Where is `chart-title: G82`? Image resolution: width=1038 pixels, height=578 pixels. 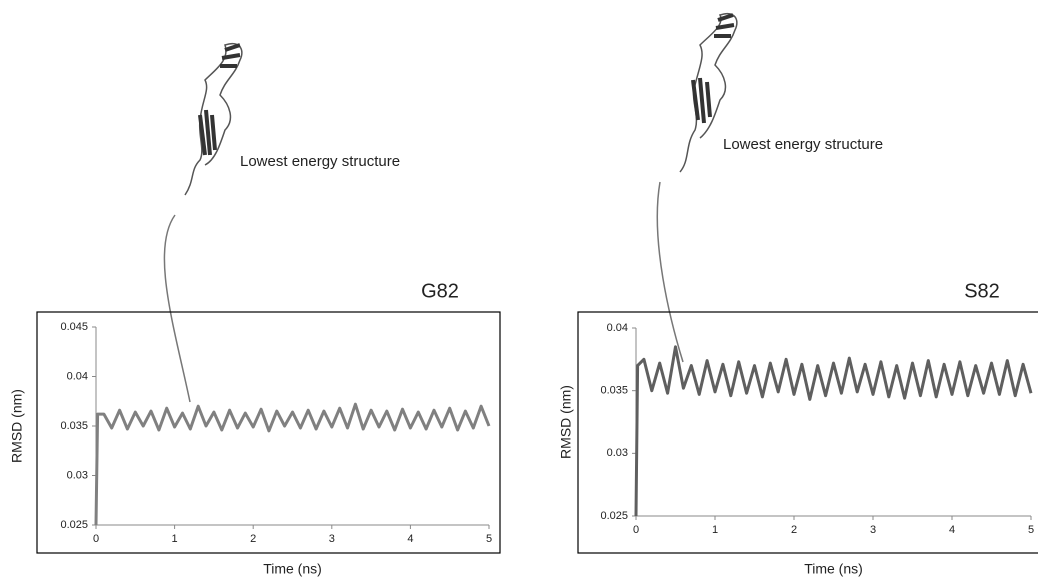
chart-title: G82 is located at coordinates (440, 291).